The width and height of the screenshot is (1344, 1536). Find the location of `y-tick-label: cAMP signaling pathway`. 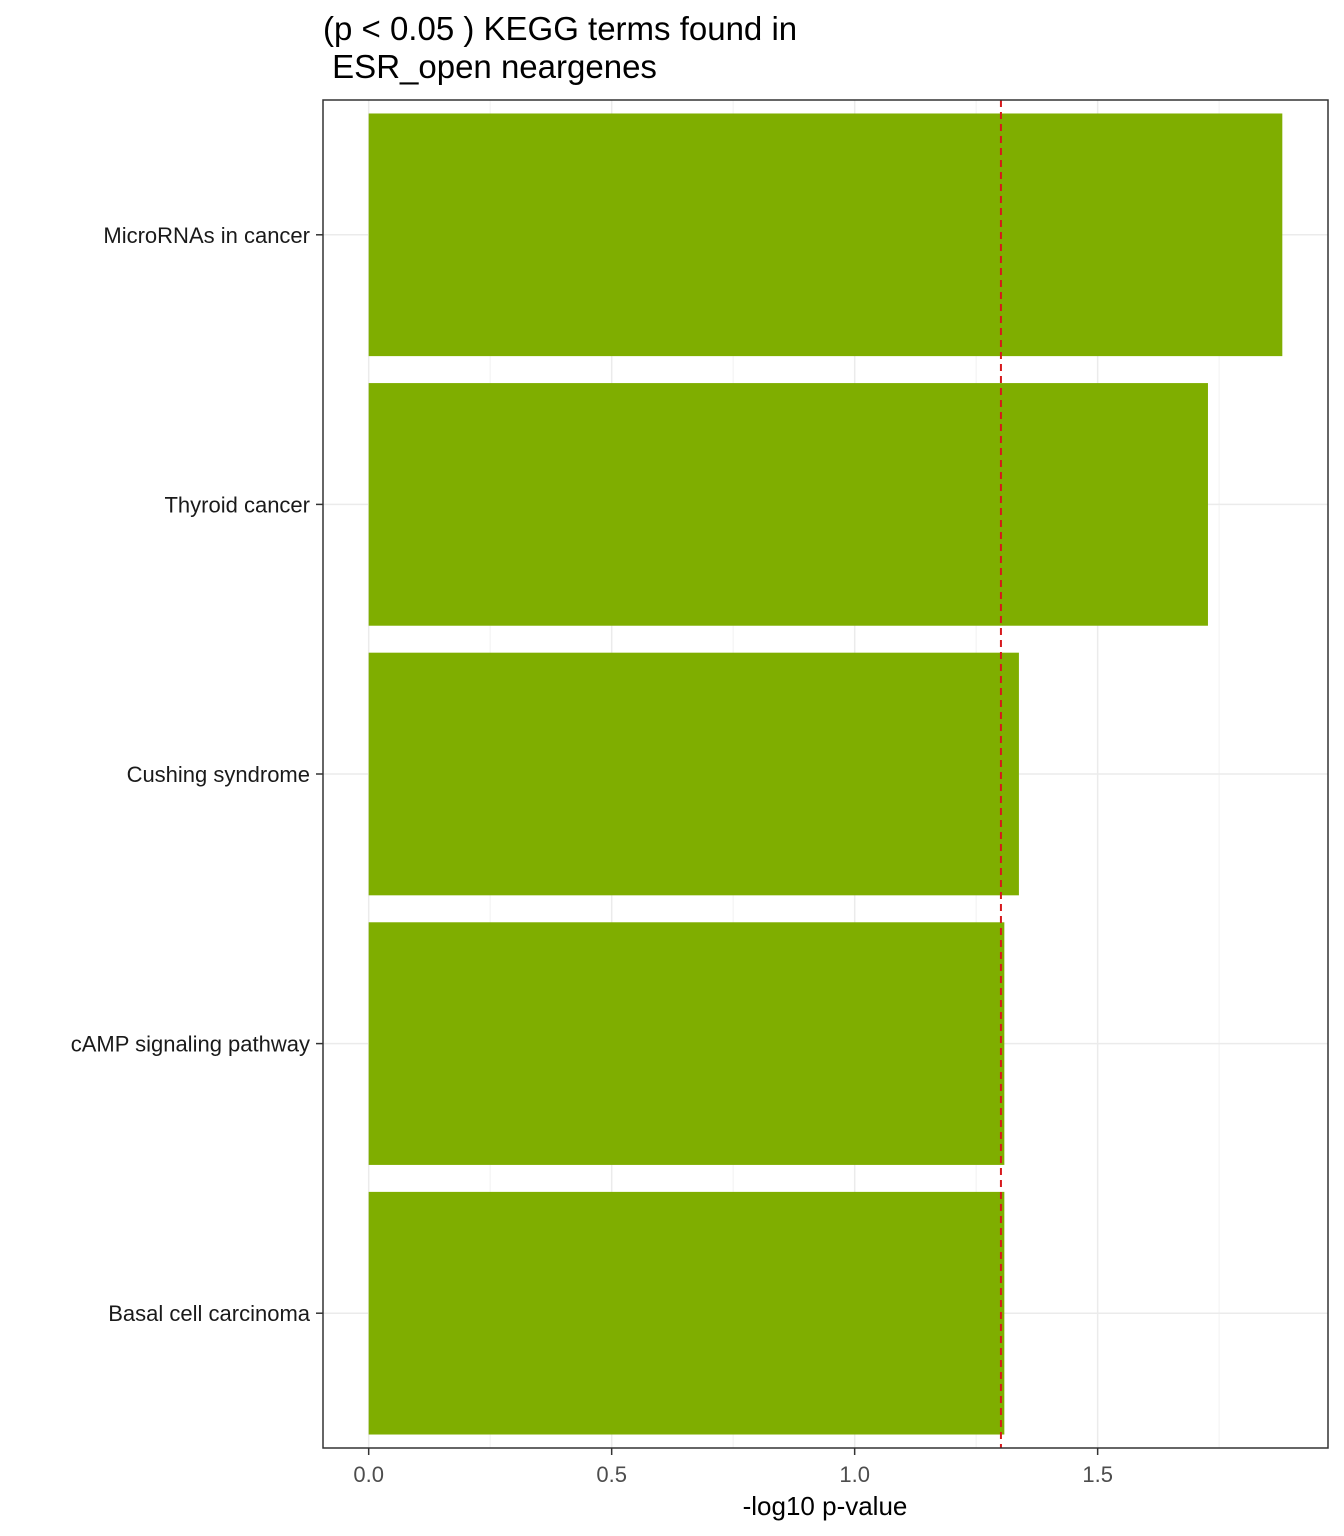

y-tick-label: cAMP signaling pathway is located at coordinates (190, 1044).